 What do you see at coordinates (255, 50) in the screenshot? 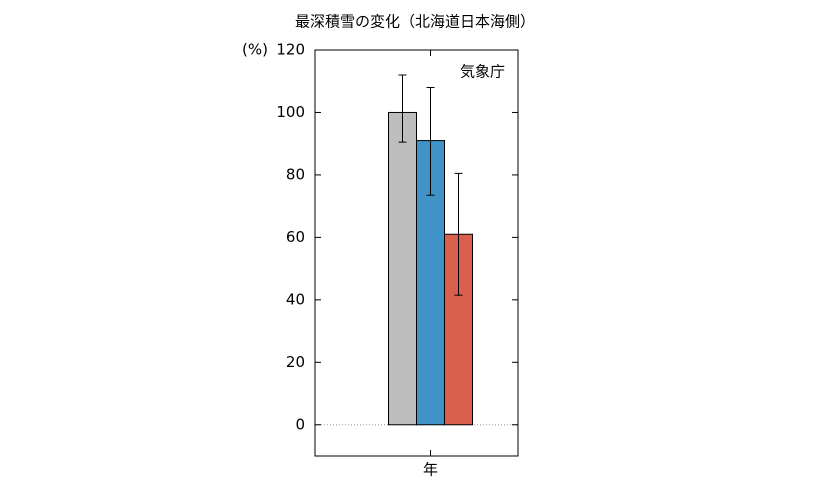
I see `y-axis-label: (%)` at bounding box center [255, 50].